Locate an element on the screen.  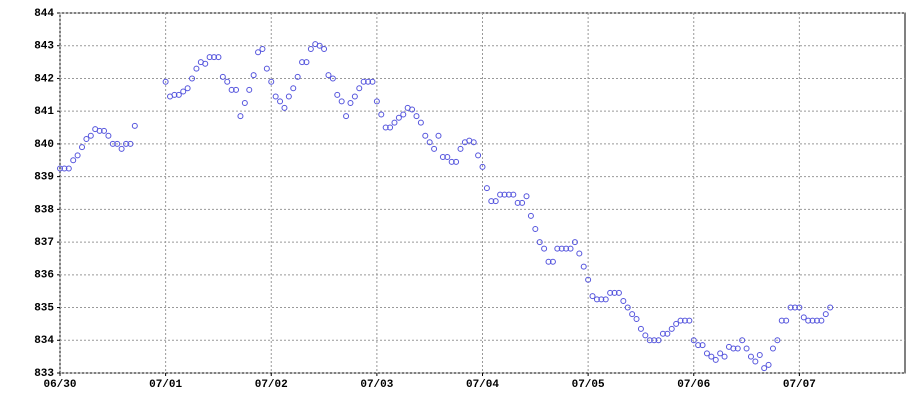
y-tick-label: 838 is located at coordinates (44, 210).